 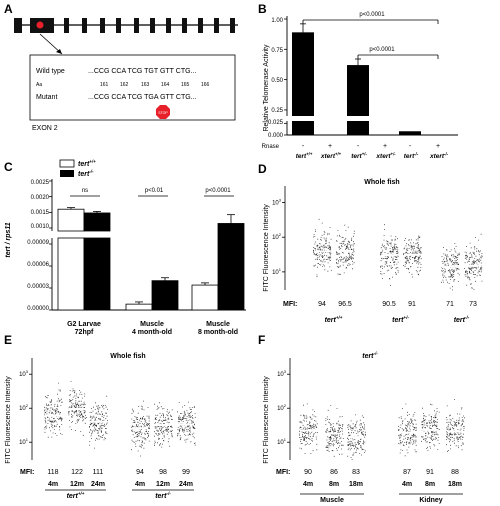 What do you see at coordinates (277, 51) in the screenshot?
I see `b-ytick-upper-2: 0.75` at bounding box center [277, 51].